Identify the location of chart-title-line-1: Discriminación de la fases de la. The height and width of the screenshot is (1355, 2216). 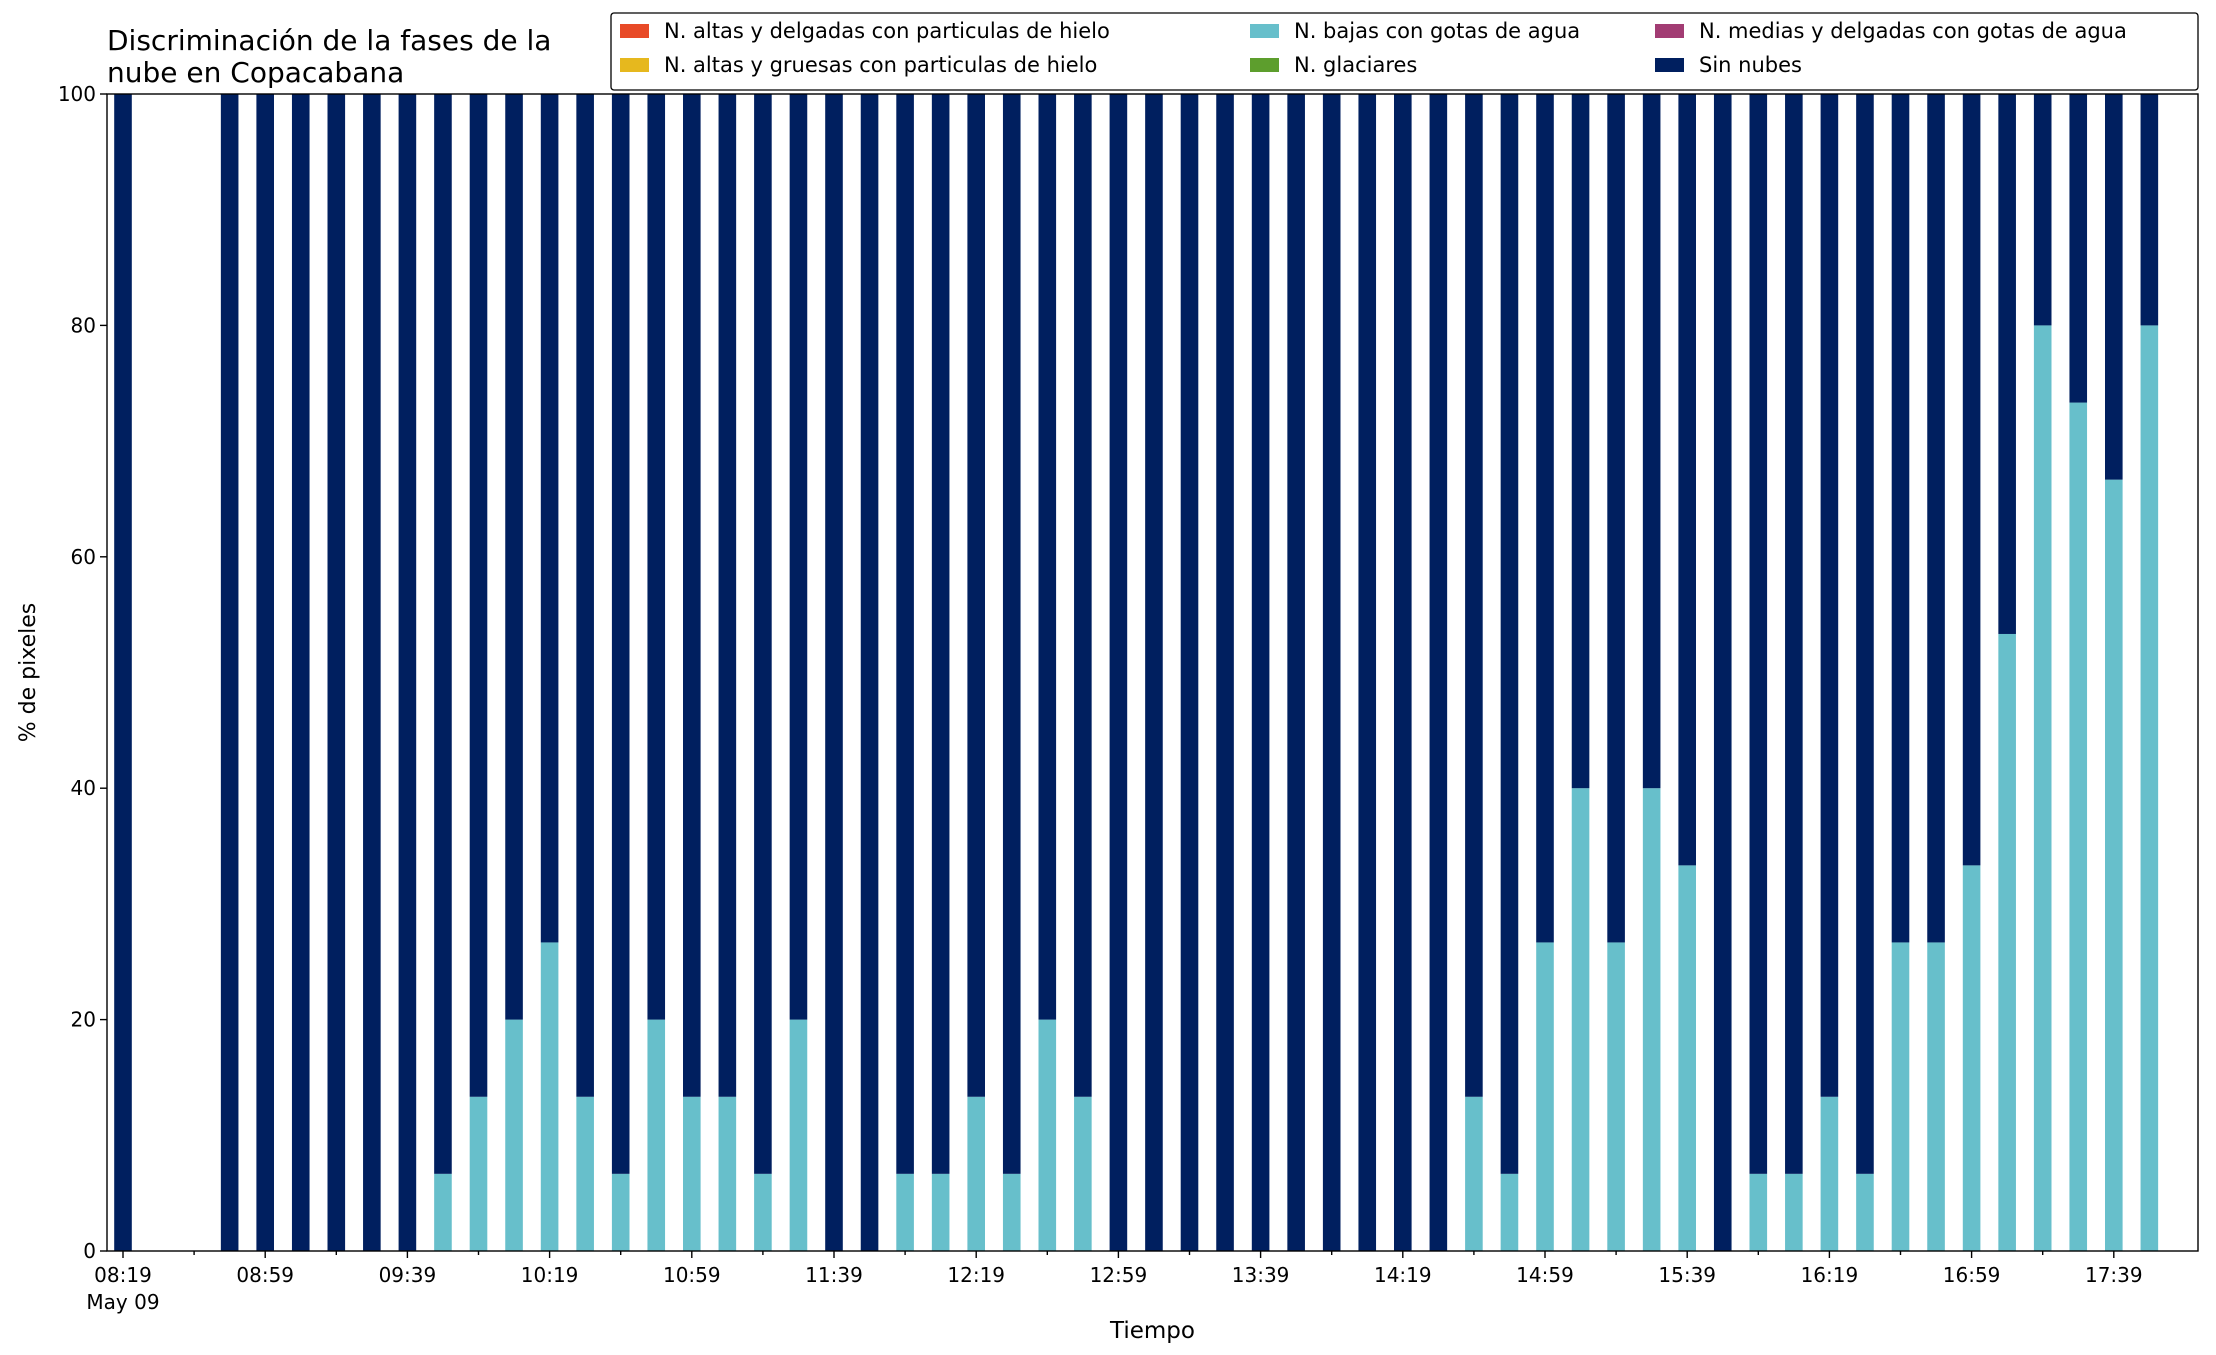
(329, 40).